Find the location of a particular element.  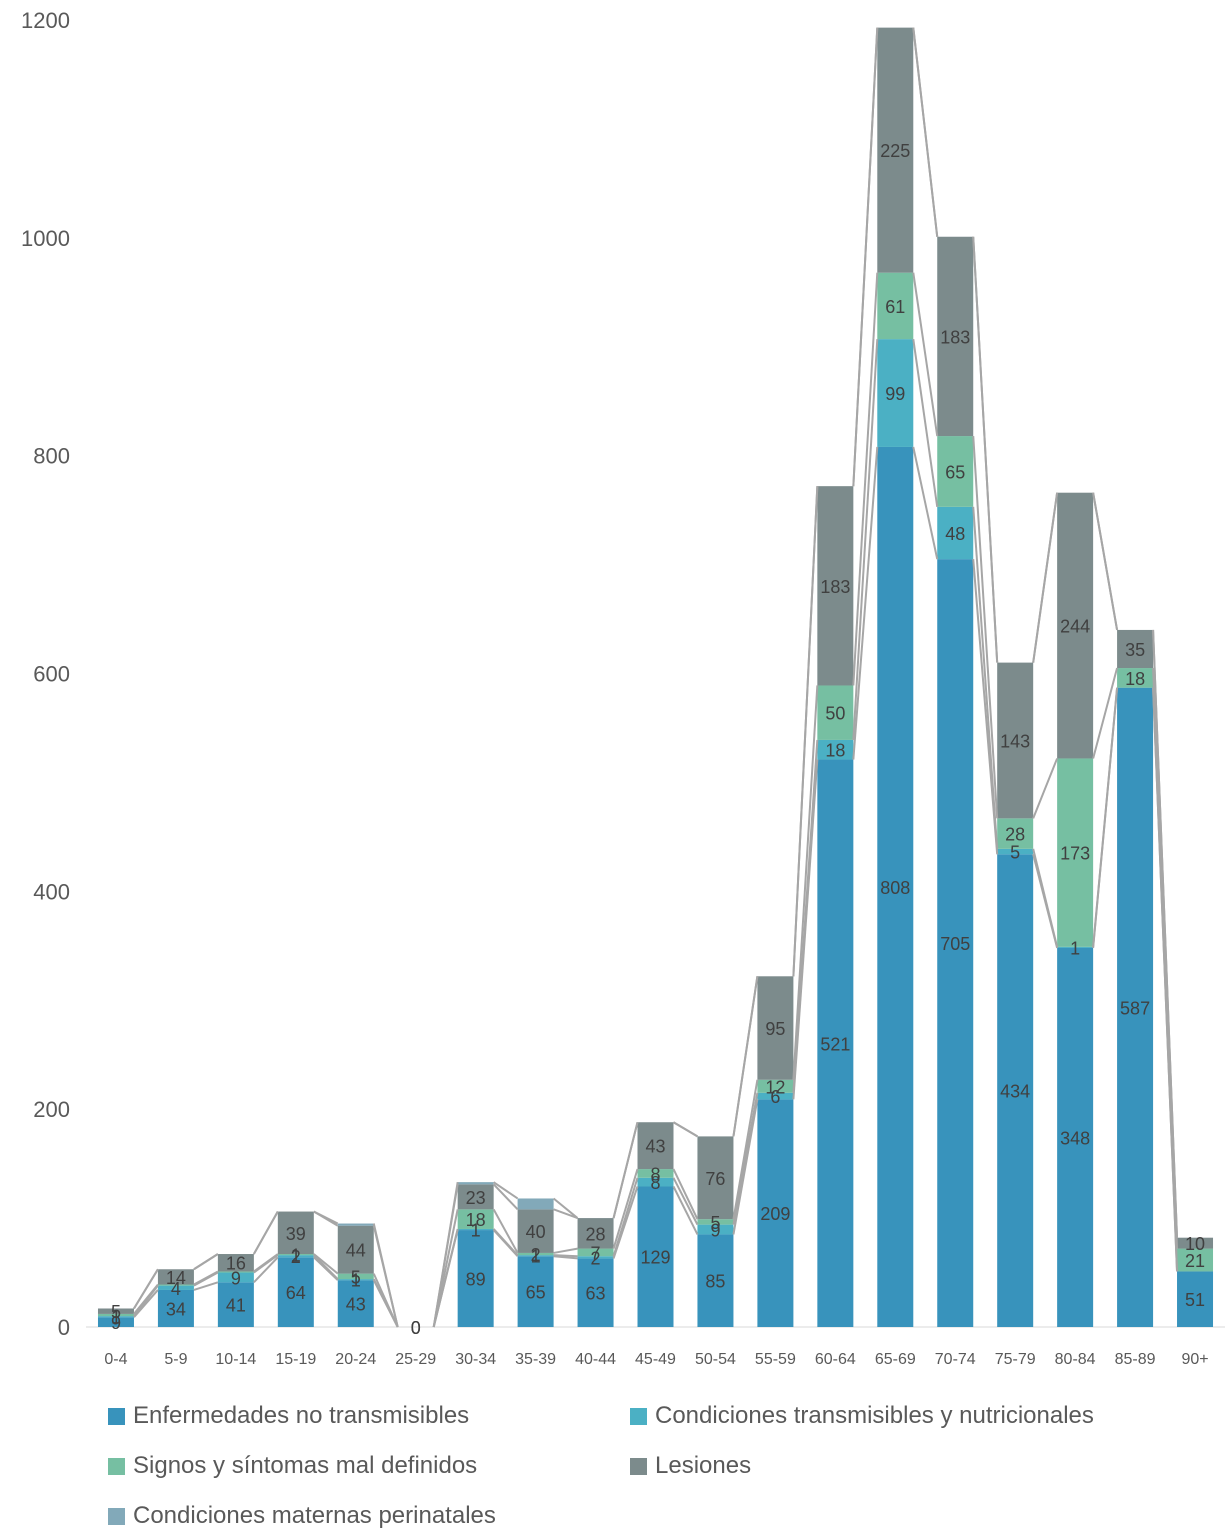

legend-label: Enfermedades no transmisibles is located at coordinates (301, 1415).